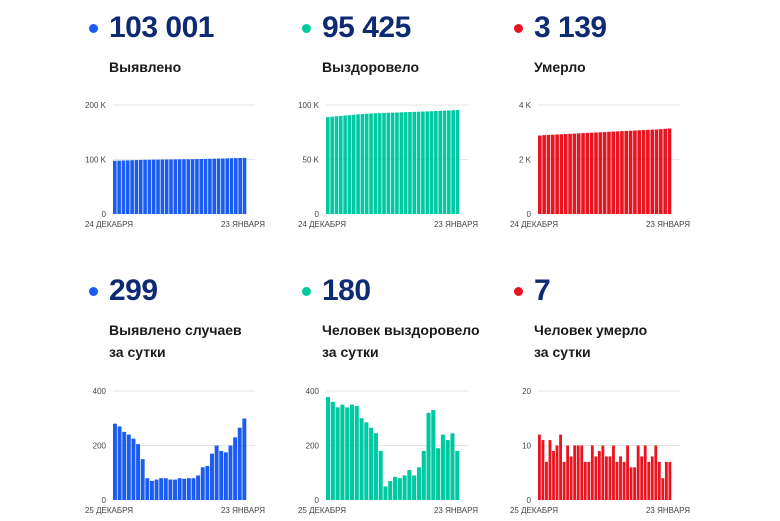 The height and width of the screenshot is (521, 780). What do you see at coordinates (100, 446) in the screenshot?
I see `y-tick-label: 200` at bounding box center [100, 446].